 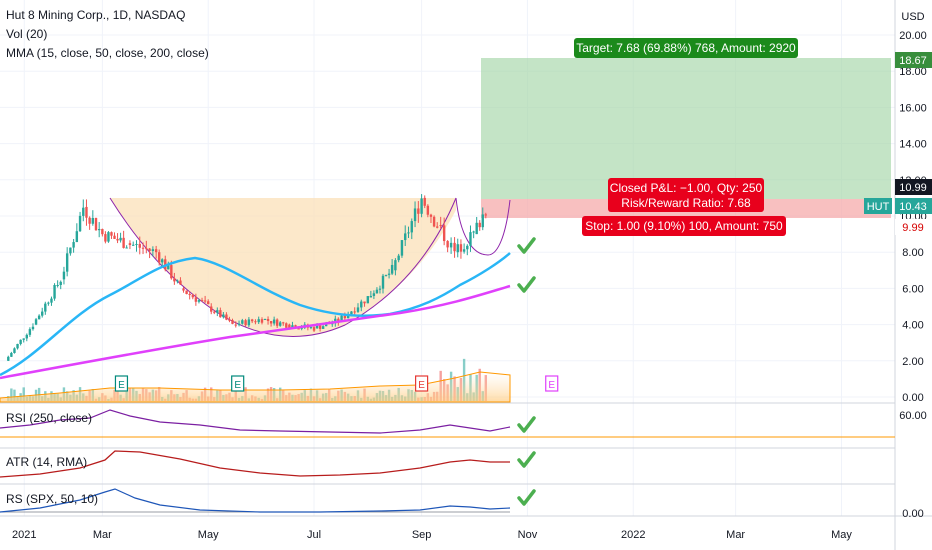 I want to click on time-axis: 2021 Mar May Jul Sep Nov 2022 Mar May, so click(x=432, y=535).